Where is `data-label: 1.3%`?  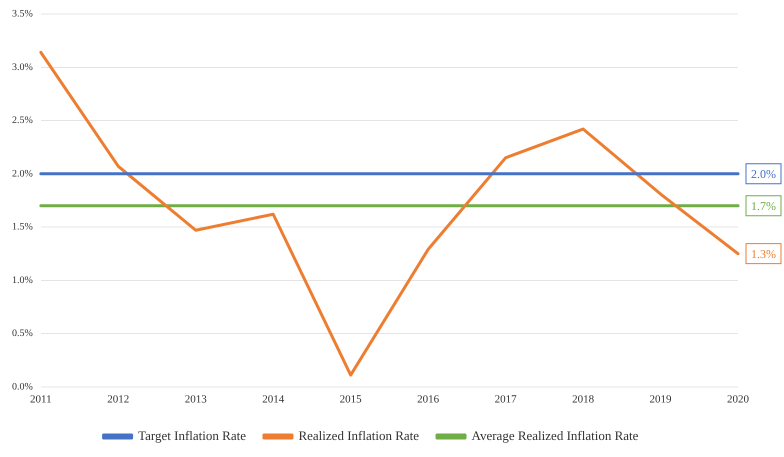
data-label: 1.3% is located at coordinates (763, 253).